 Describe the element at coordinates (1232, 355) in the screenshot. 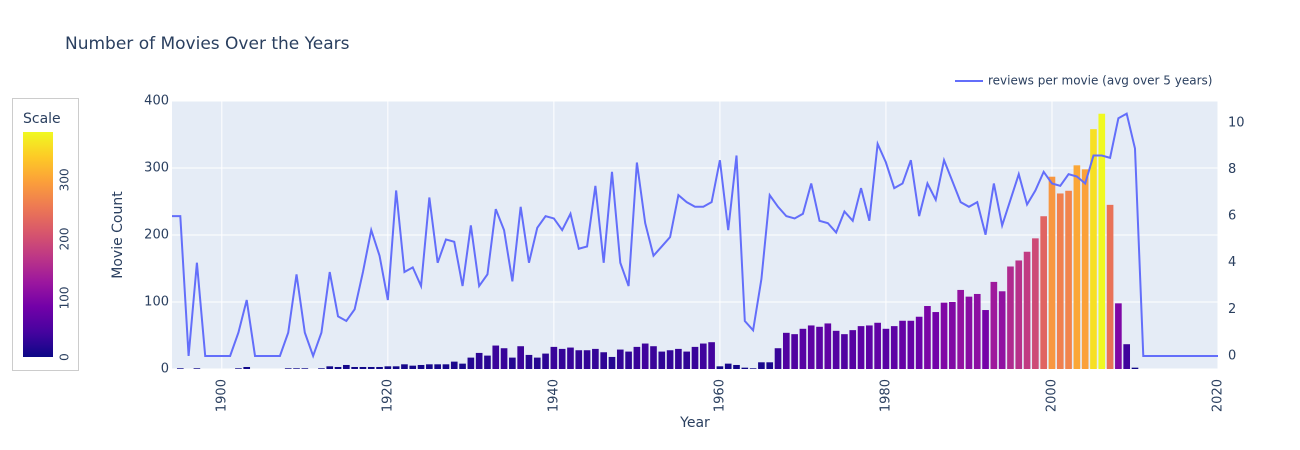

I see `y2-tick-label: 0` at that location.